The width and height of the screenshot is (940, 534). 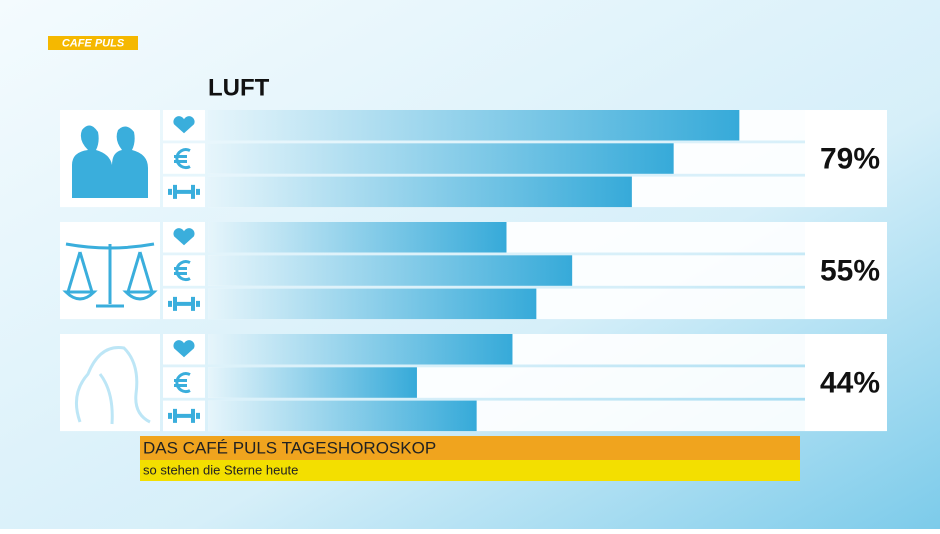 What do you see at coordinates (289, 447) in the screenshot?
I see `banner-title: DAS CAFÉ PULS TAGESHOROSKOP` at bounding box center [289, 447].